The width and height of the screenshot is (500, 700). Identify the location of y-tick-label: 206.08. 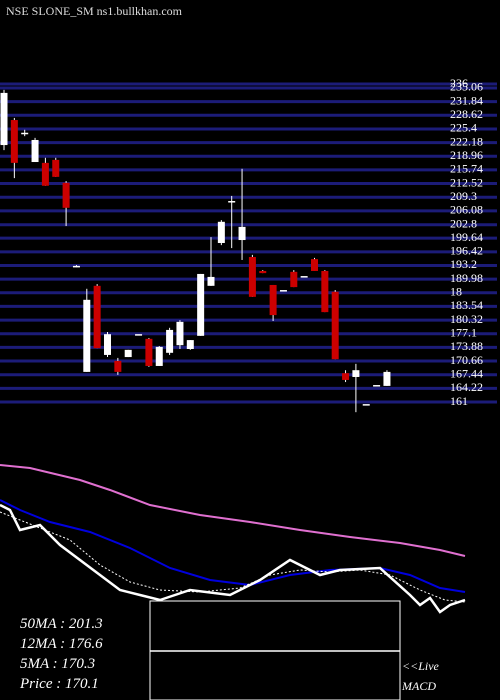
(466, 210).